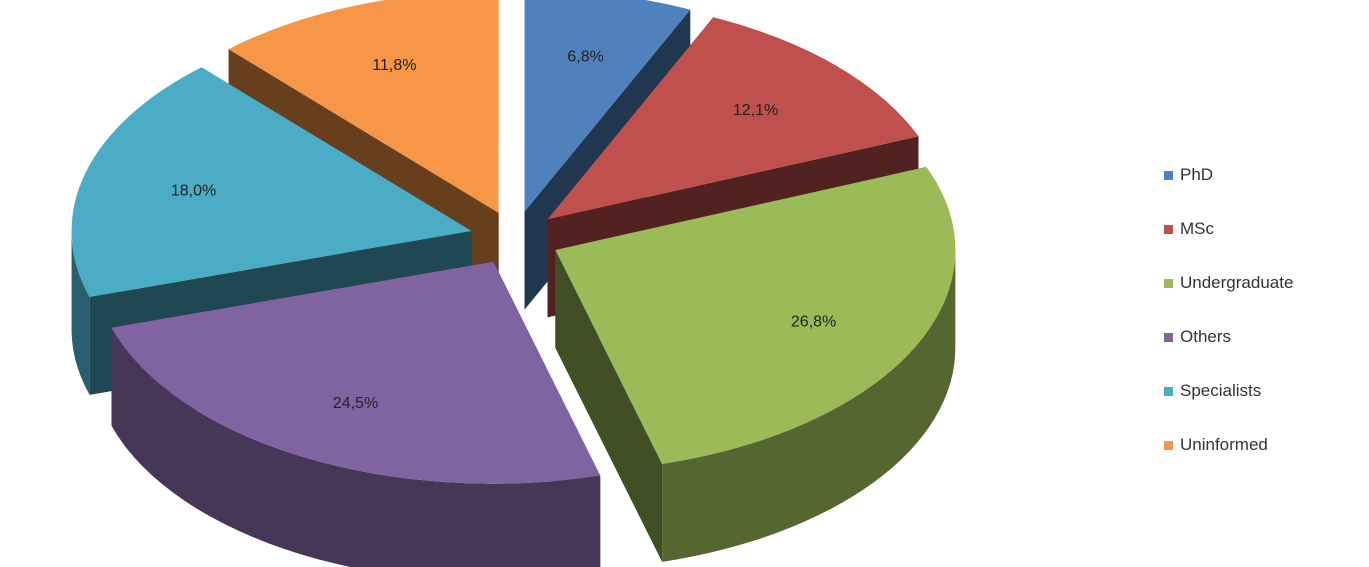 Image resolution: width=1369 pixels, height=567 pixels. Describe the element at coordinates (1168, 337) in the screenshot. I see `legend-swatch-others` at that location.